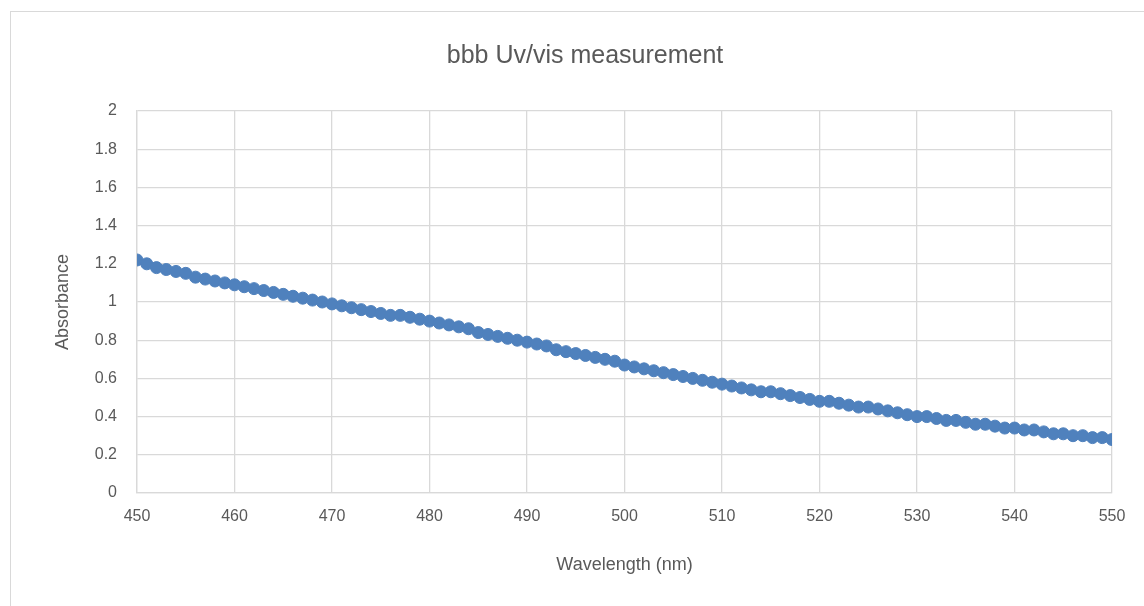 This screenshot has width=1144, height=606. I want to click on y-tick-label: 0.8, so click(106, 339).